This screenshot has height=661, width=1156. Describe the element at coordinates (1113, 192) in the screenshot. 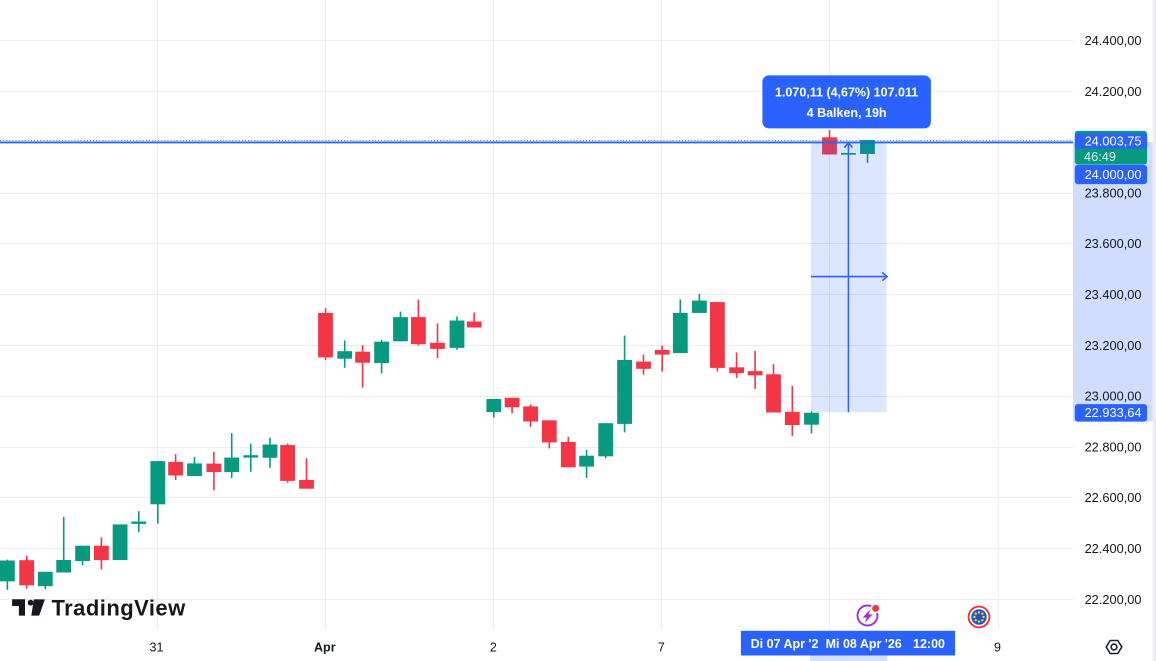

I see `svg-text: 23.800,00` at that location.